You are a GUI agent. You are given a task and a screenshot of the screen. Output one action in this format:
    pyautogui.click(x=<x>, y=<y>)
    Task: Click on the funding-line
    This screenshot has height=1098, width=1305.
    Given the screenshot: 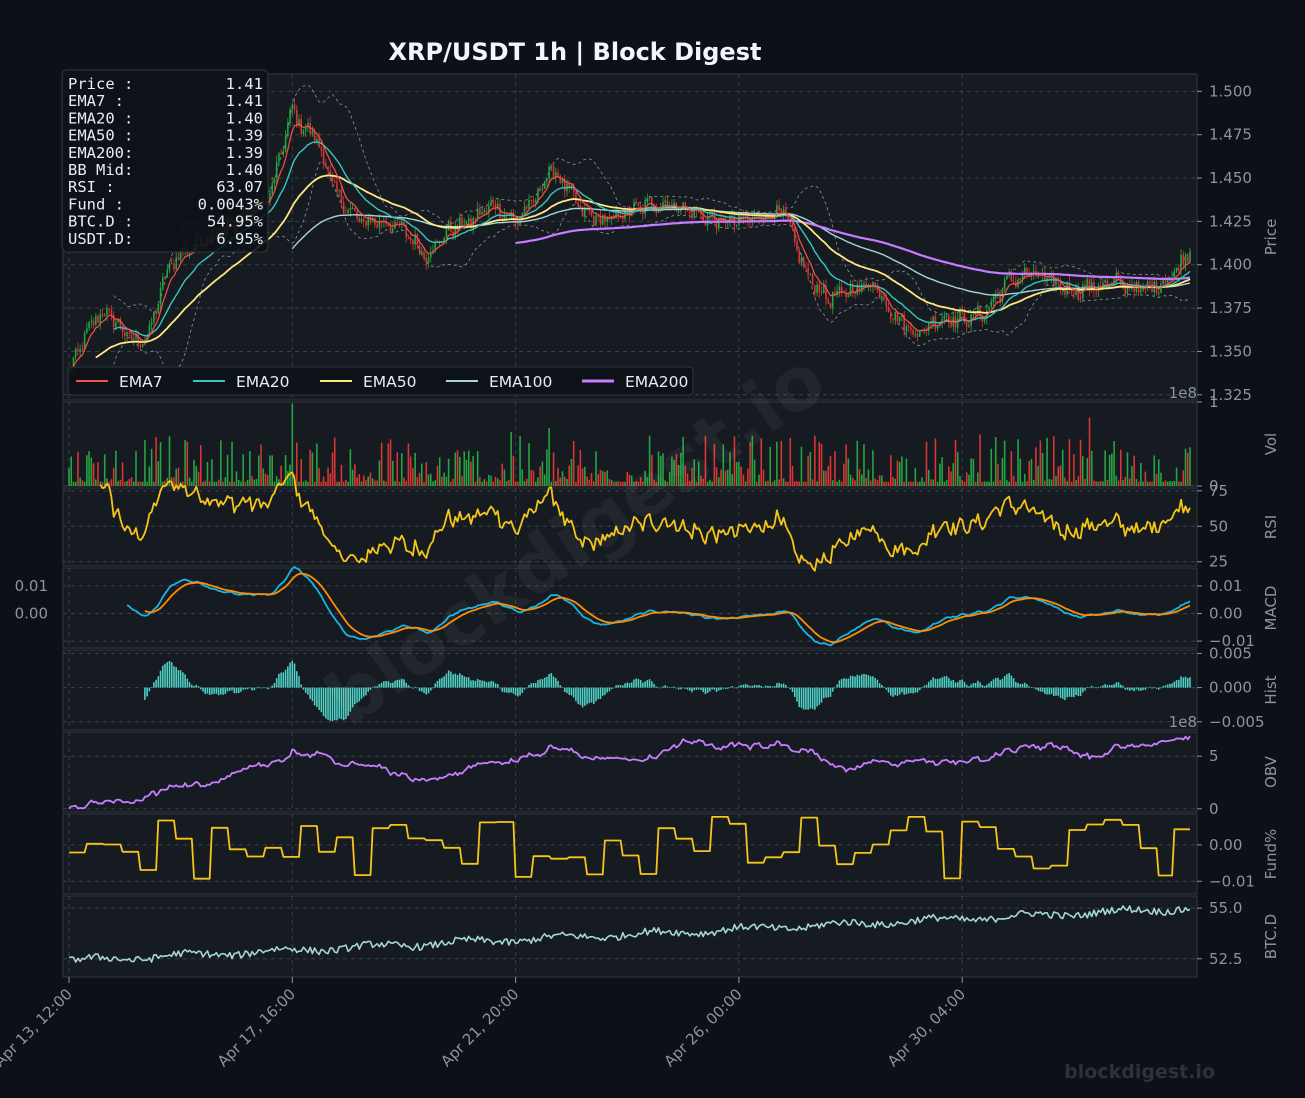 What is the action you would take?
    pyautogui.click(x=629, y=848)
    